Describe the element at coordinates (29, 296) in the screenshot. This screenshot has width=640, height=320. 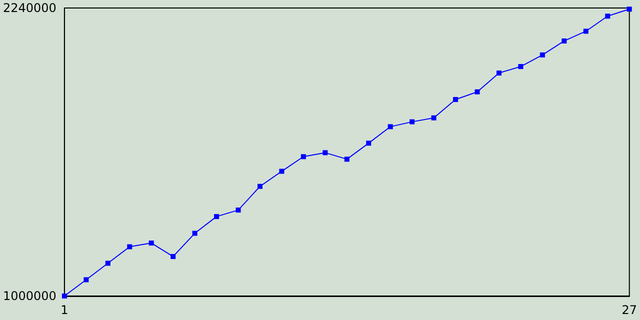
I see `y-tick-label: 1000000` at that location.